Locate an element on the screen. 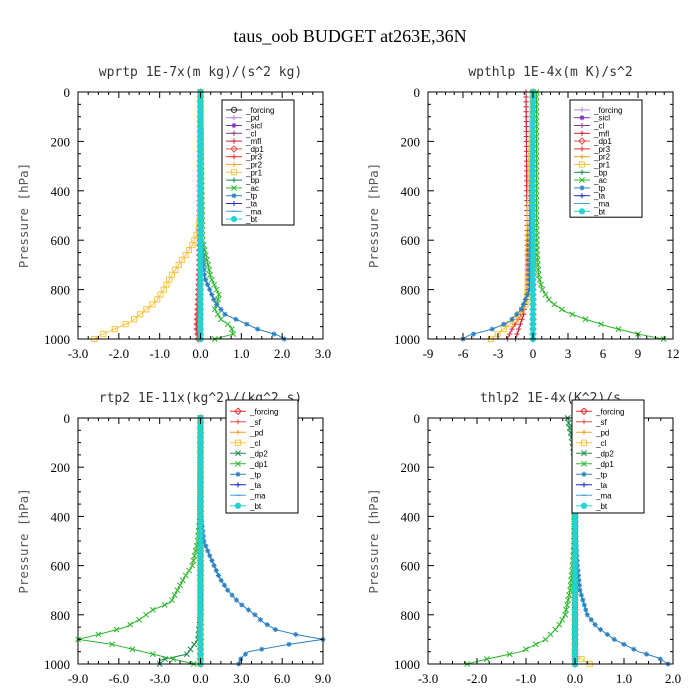  legend-entry: _sf is located at coordinates (601, 422).